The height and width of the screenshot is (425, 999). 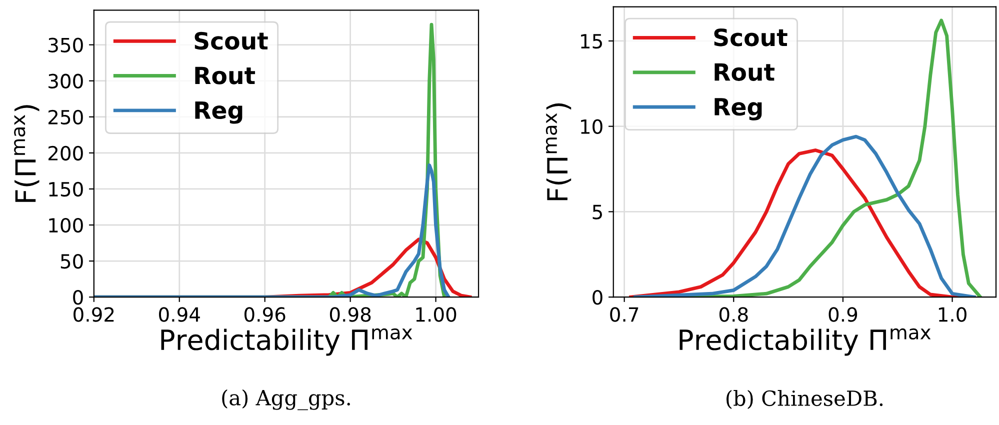 What do you see at coordinates (71, 261) in the screenshot?
I see `y-tick-label: 50` at bounding box center [71, 261].